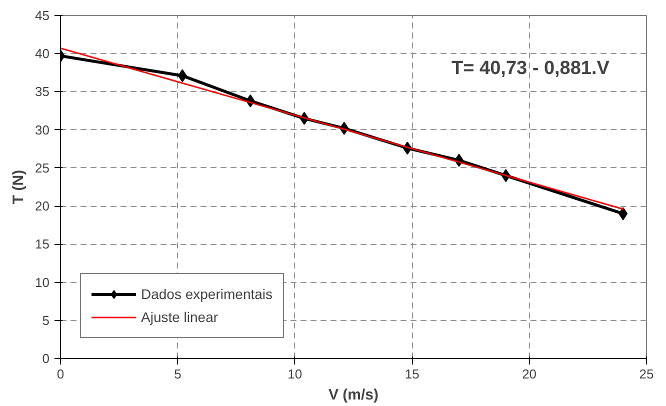 The height and width of the screenshot is (406, 666). Describe the element at coordinates (46, 320) in the screenshot. I see `y-tick-label: 5` at that location.